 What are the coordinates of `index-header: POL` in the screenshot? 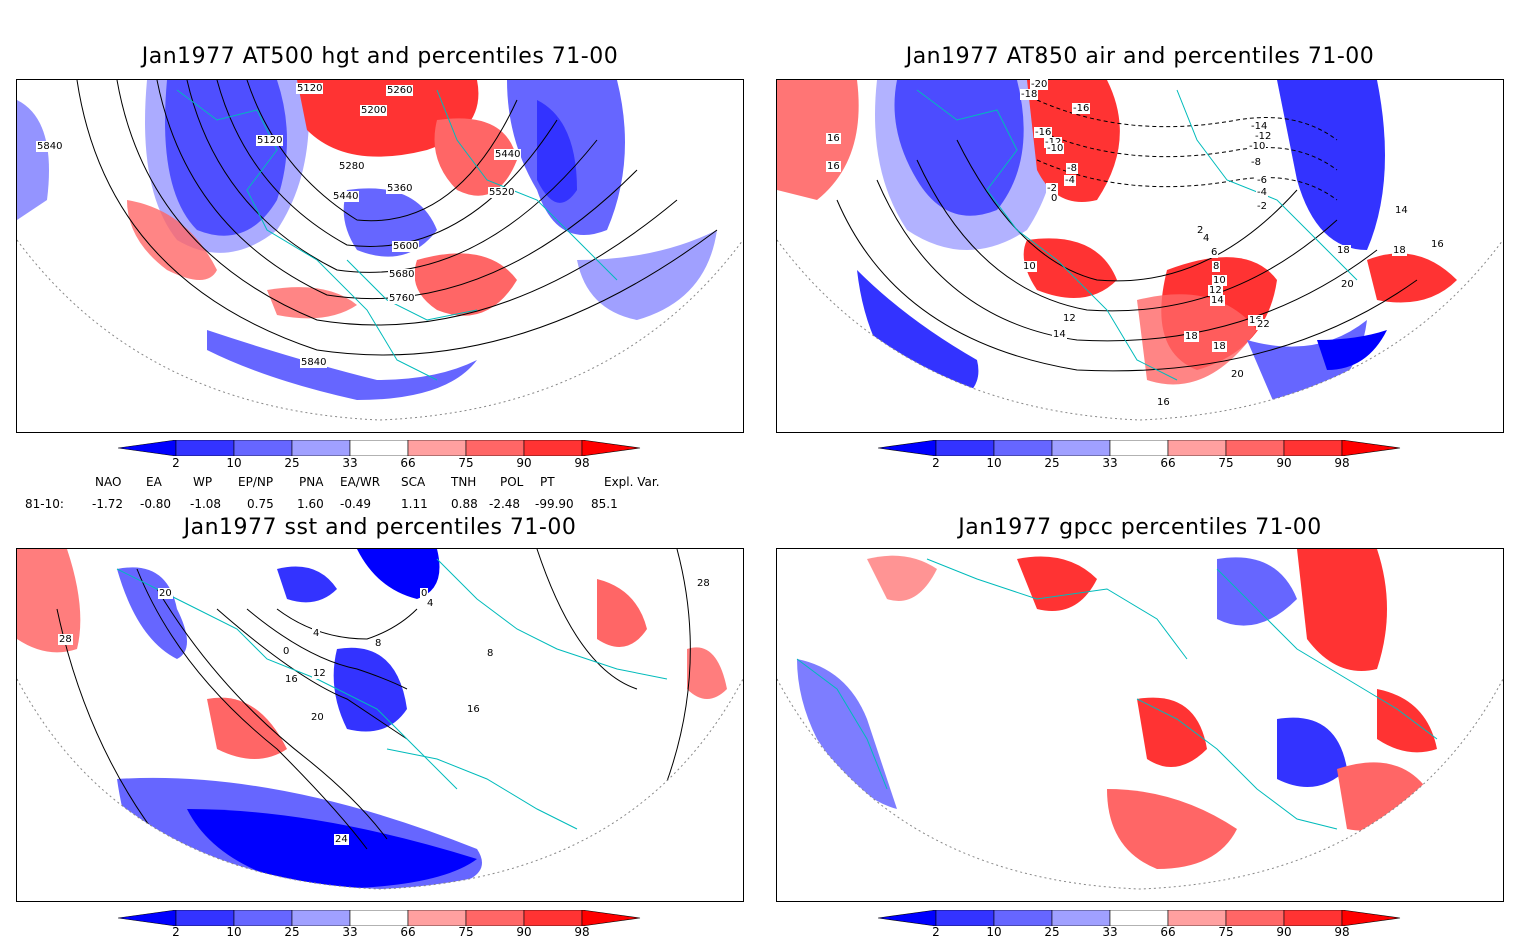 It's located at (512, 482).